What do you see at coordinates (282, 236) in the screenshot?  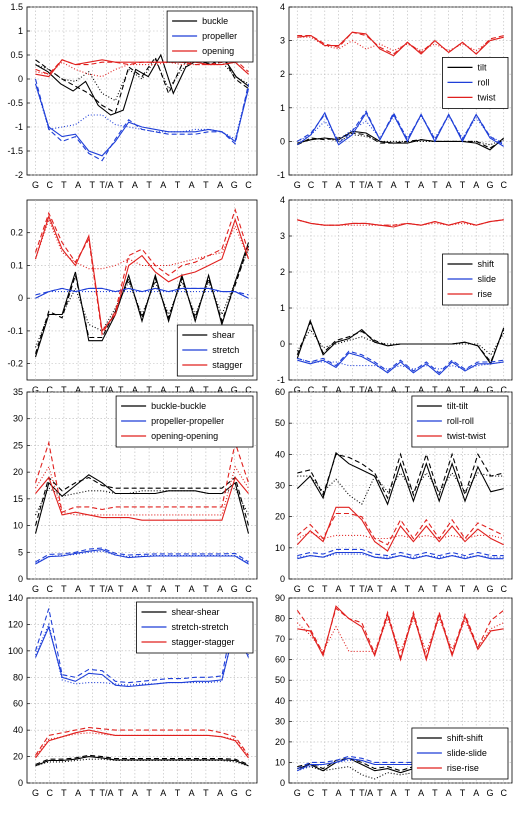 I see `y-tick-label: 3` at bounding box center [282, 236].